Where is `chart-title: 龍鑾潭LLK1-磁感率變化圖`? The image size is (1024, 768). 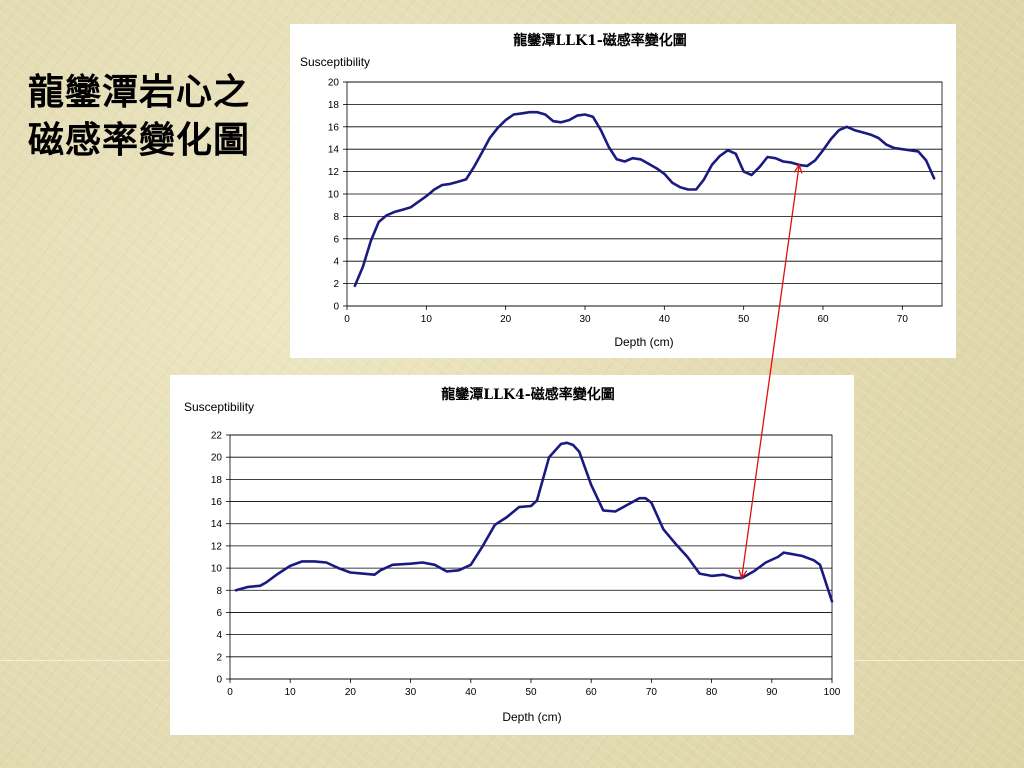 chart-title: 龍鑾潭LLK1-磁感率變化圖 is located at coordinates (599, 40).